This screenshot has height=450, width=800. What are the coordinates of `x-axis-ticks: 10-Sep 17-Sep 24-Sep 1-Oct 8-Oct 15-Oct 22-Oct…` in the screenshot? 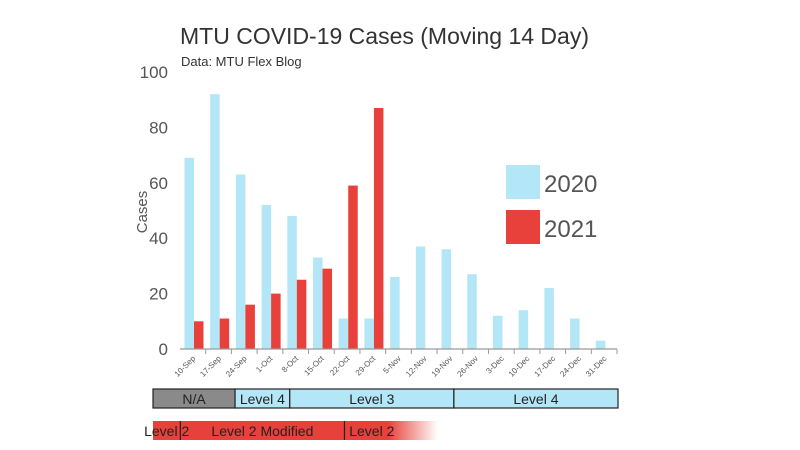 It's located at (395, 364).